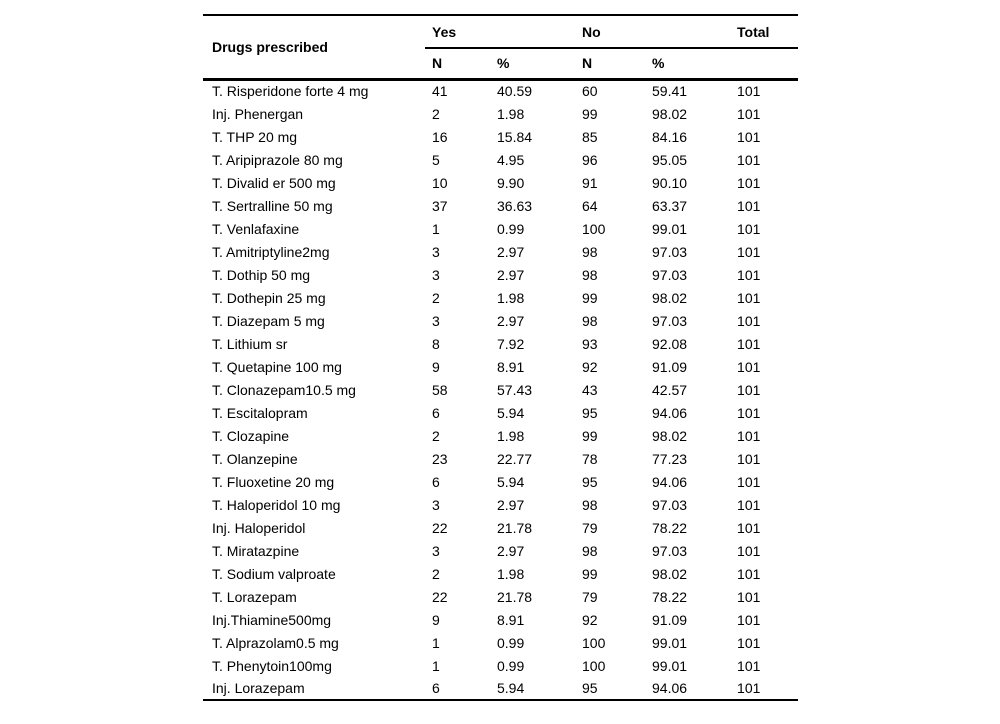 This screenshot has height=724, width=1000. Describe the element at coordinates (261, 274) in the screenshot. I see `drug-name-cell: T. Dothip 50 mg` at that location.